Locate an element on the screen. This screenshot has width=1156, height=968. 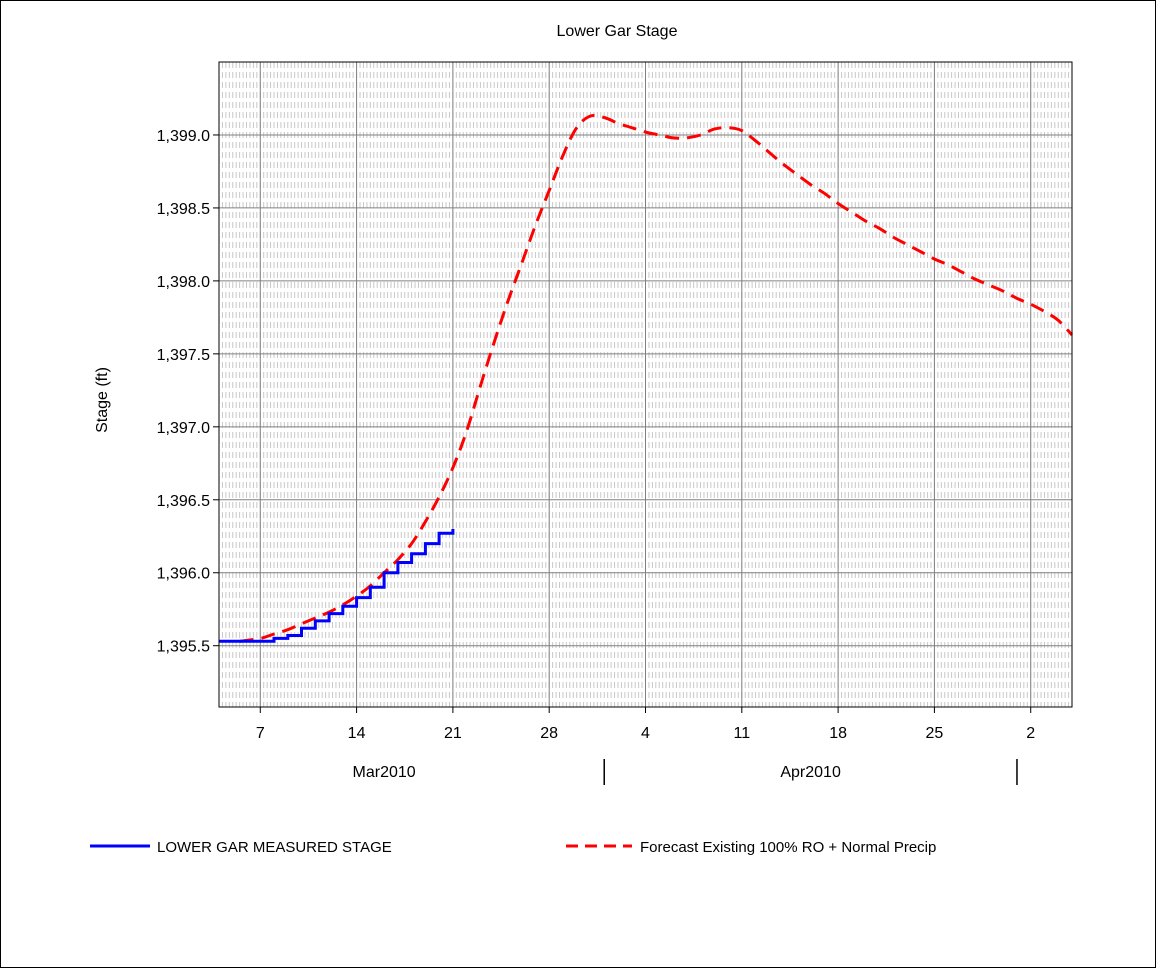
y-axis-label: Stage (ft) is located at coordinates (102, 400).